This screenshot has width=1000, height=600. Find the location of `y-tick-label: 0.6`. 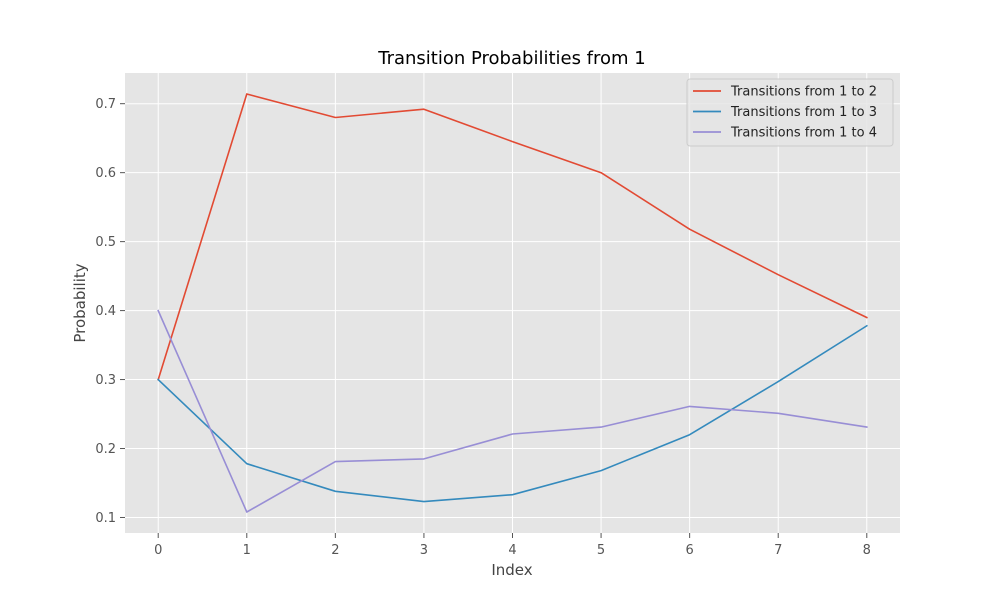

y-tick-label: 0.6 is located at coordinates (105, 173).